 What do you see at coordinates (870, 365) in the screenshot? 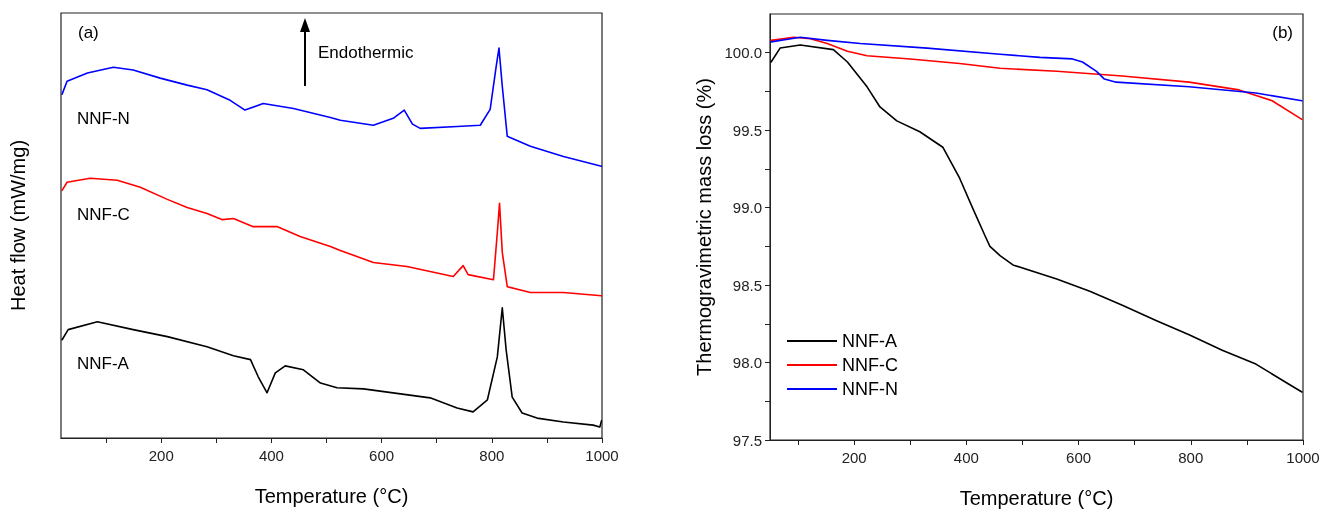
I see `legend-label: NNF-C` at bounding box center [870, 365].